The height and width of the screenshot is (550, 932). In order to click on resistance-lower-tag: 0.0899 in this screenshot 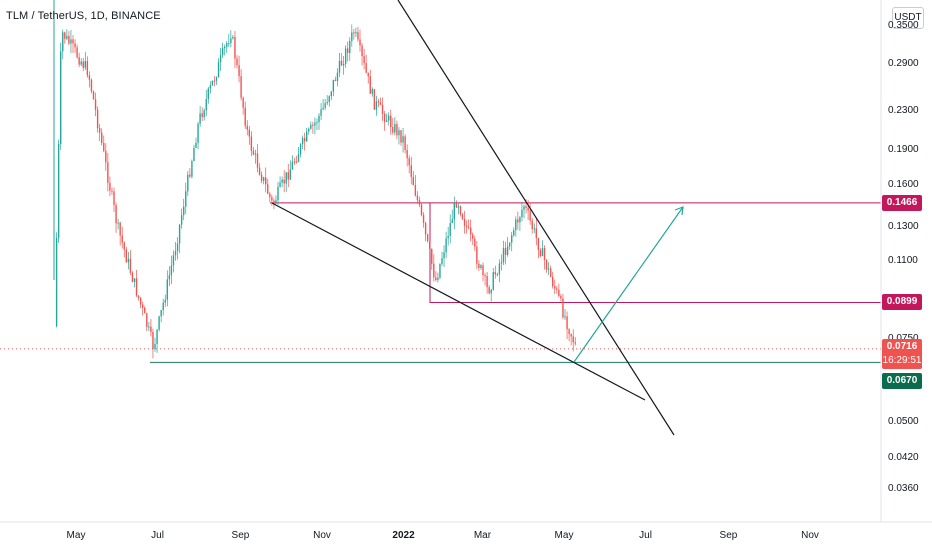, I will do `click(902, 302)`.